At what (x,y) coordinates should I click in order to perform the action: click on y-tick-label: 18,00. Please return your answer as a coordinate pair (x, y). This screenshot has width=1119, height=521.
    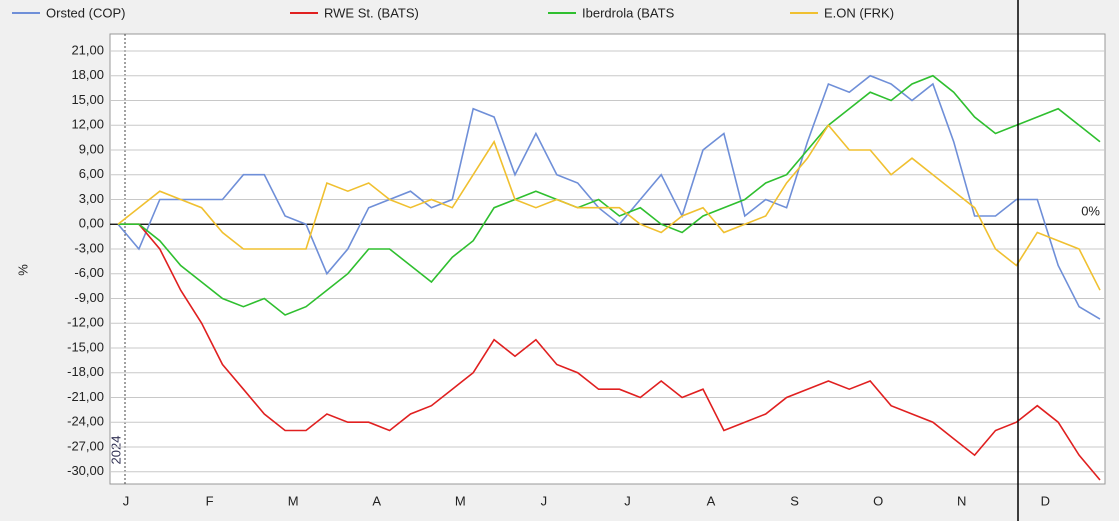
    Looking at the image, I should click on (87, 74).